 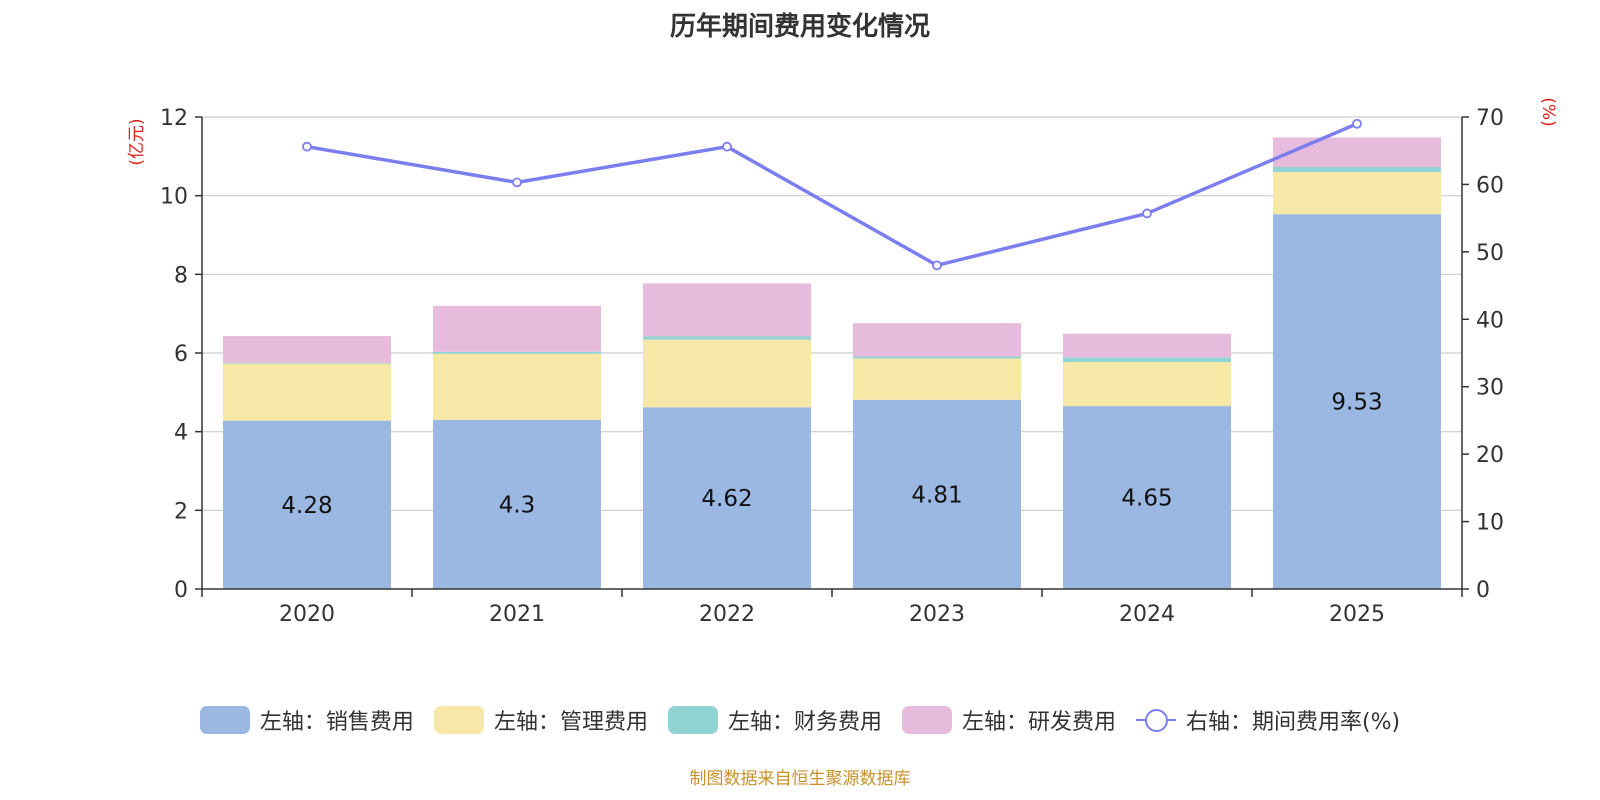 I want to click on y-left-axis-title: (亿元), so click(x=137, y=141).